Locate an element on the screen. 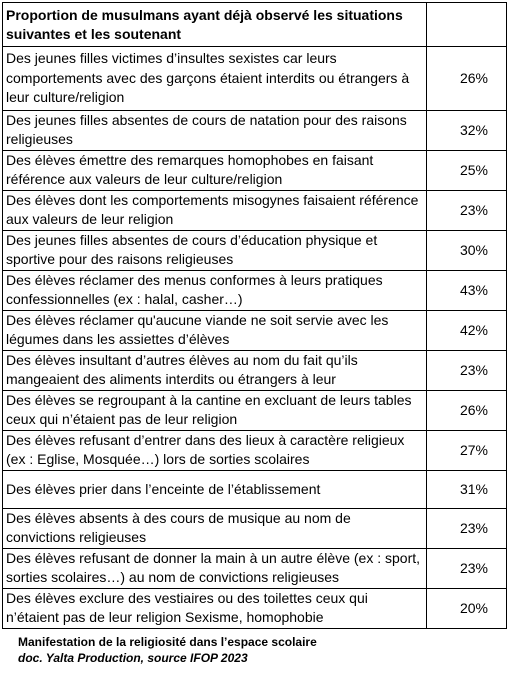 This screenshot has height=680, width=509. row-value: 20% is located at coordinates (466, 608).